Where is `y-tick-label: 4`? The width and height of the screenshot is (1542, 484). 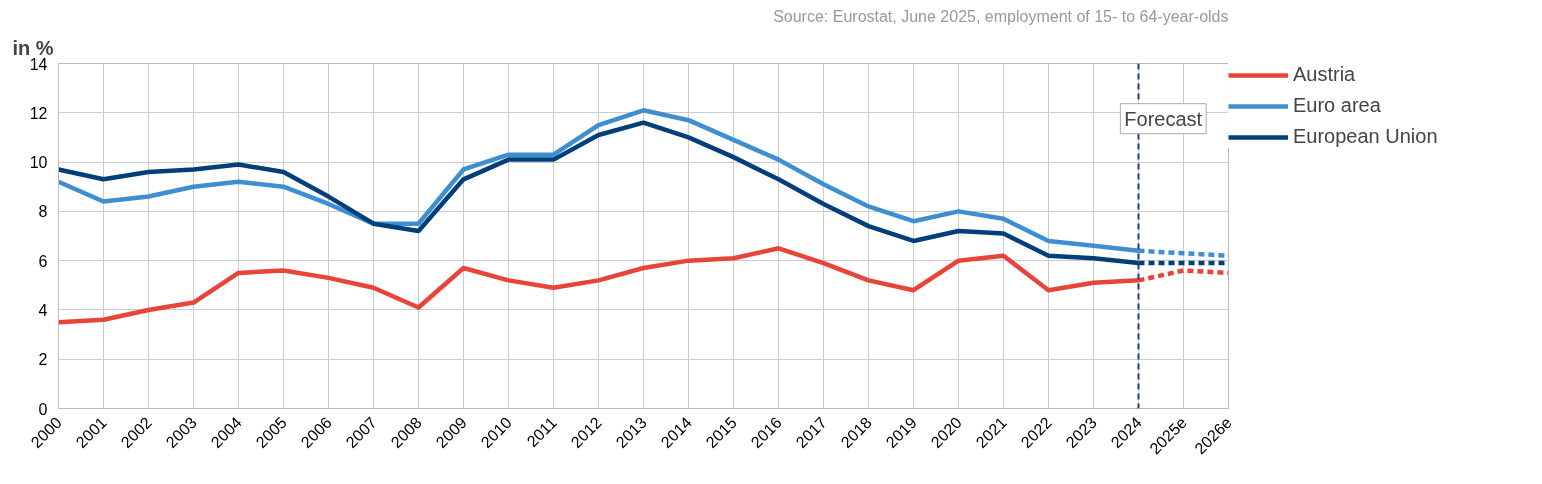 y-tick-label: 4 is located at coordinates (43, 310).